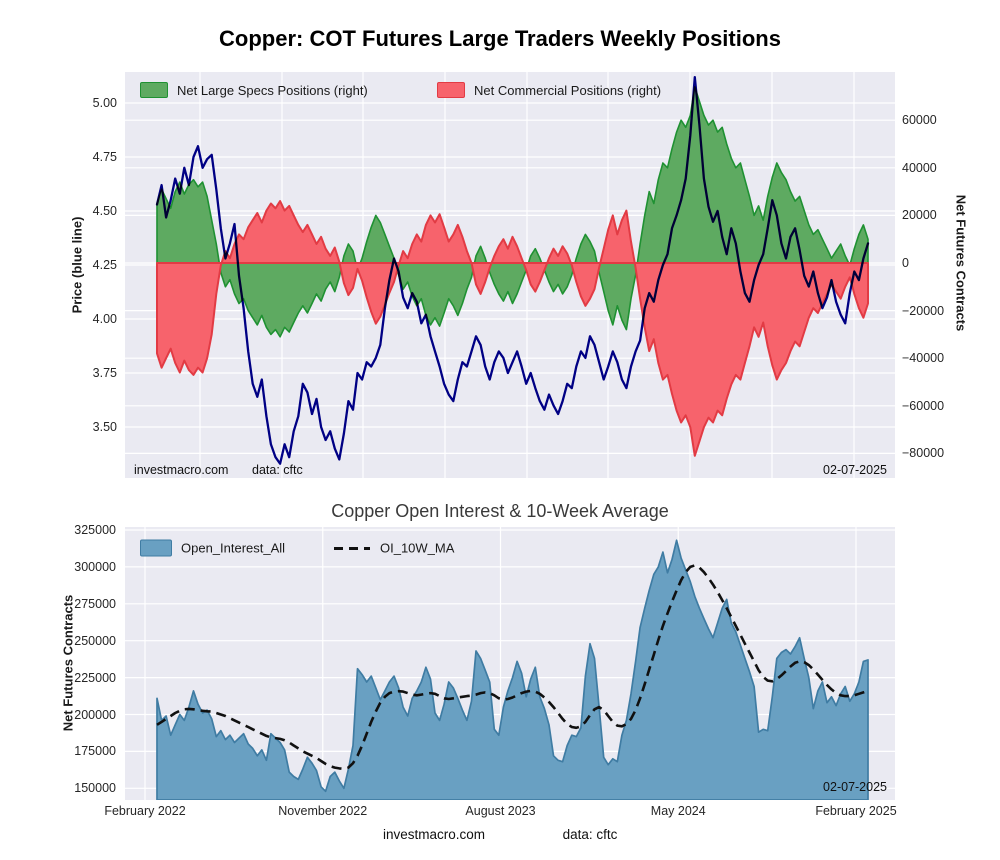  Describe the element at coordinates (923, 405) in the screenshot. I see `contracts-axis-tick: −60000` at that location.